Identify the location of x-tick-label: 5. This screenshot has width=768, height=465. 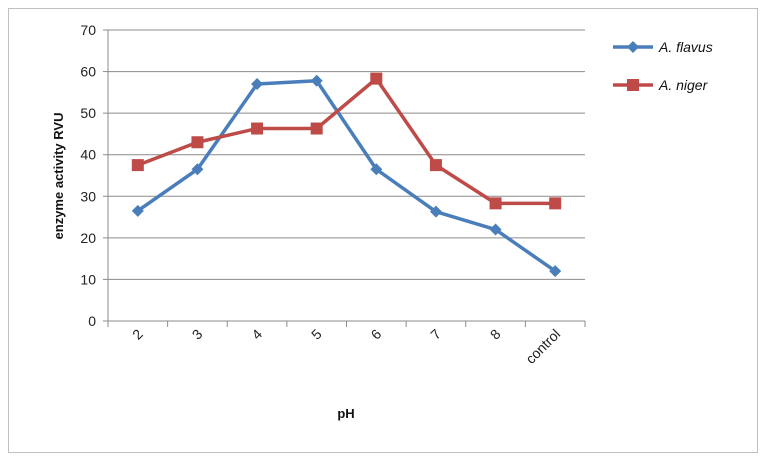
(316, 334).